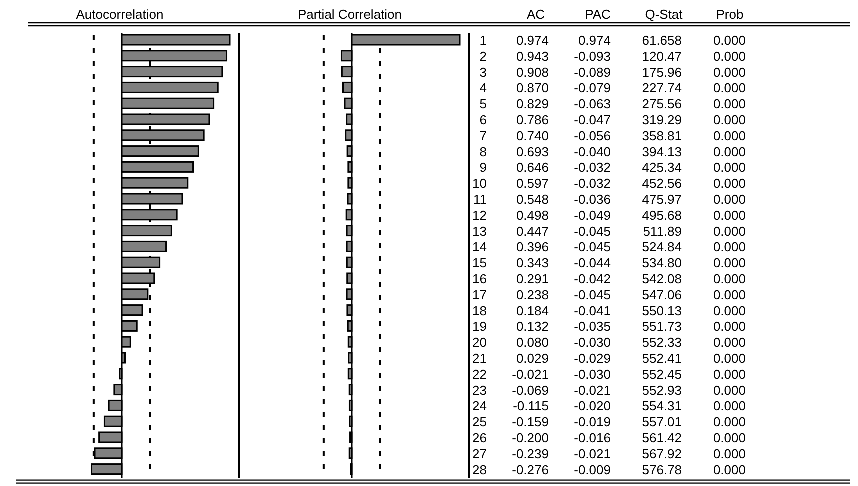 The height and width of the screenshot is (486, 858). What do you see at coordinates (483, 40) in the screenshot?
I see `y-tick-label: 1` at bounding box center [483, 40].